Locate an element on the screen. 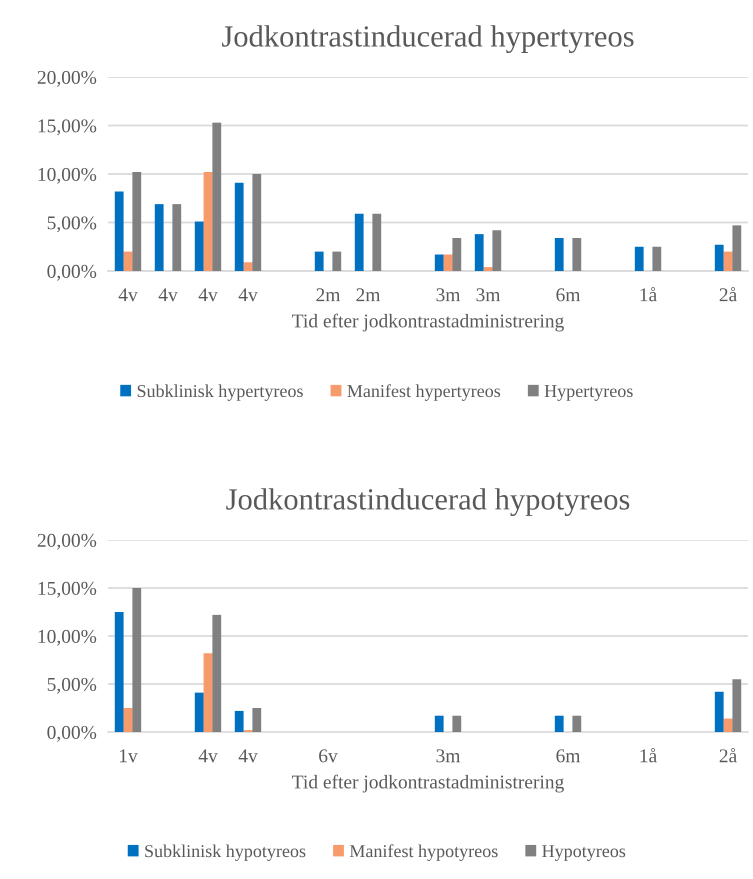  legend-label: Subklinisk hypertyreos is located at coordinates (220, 392).